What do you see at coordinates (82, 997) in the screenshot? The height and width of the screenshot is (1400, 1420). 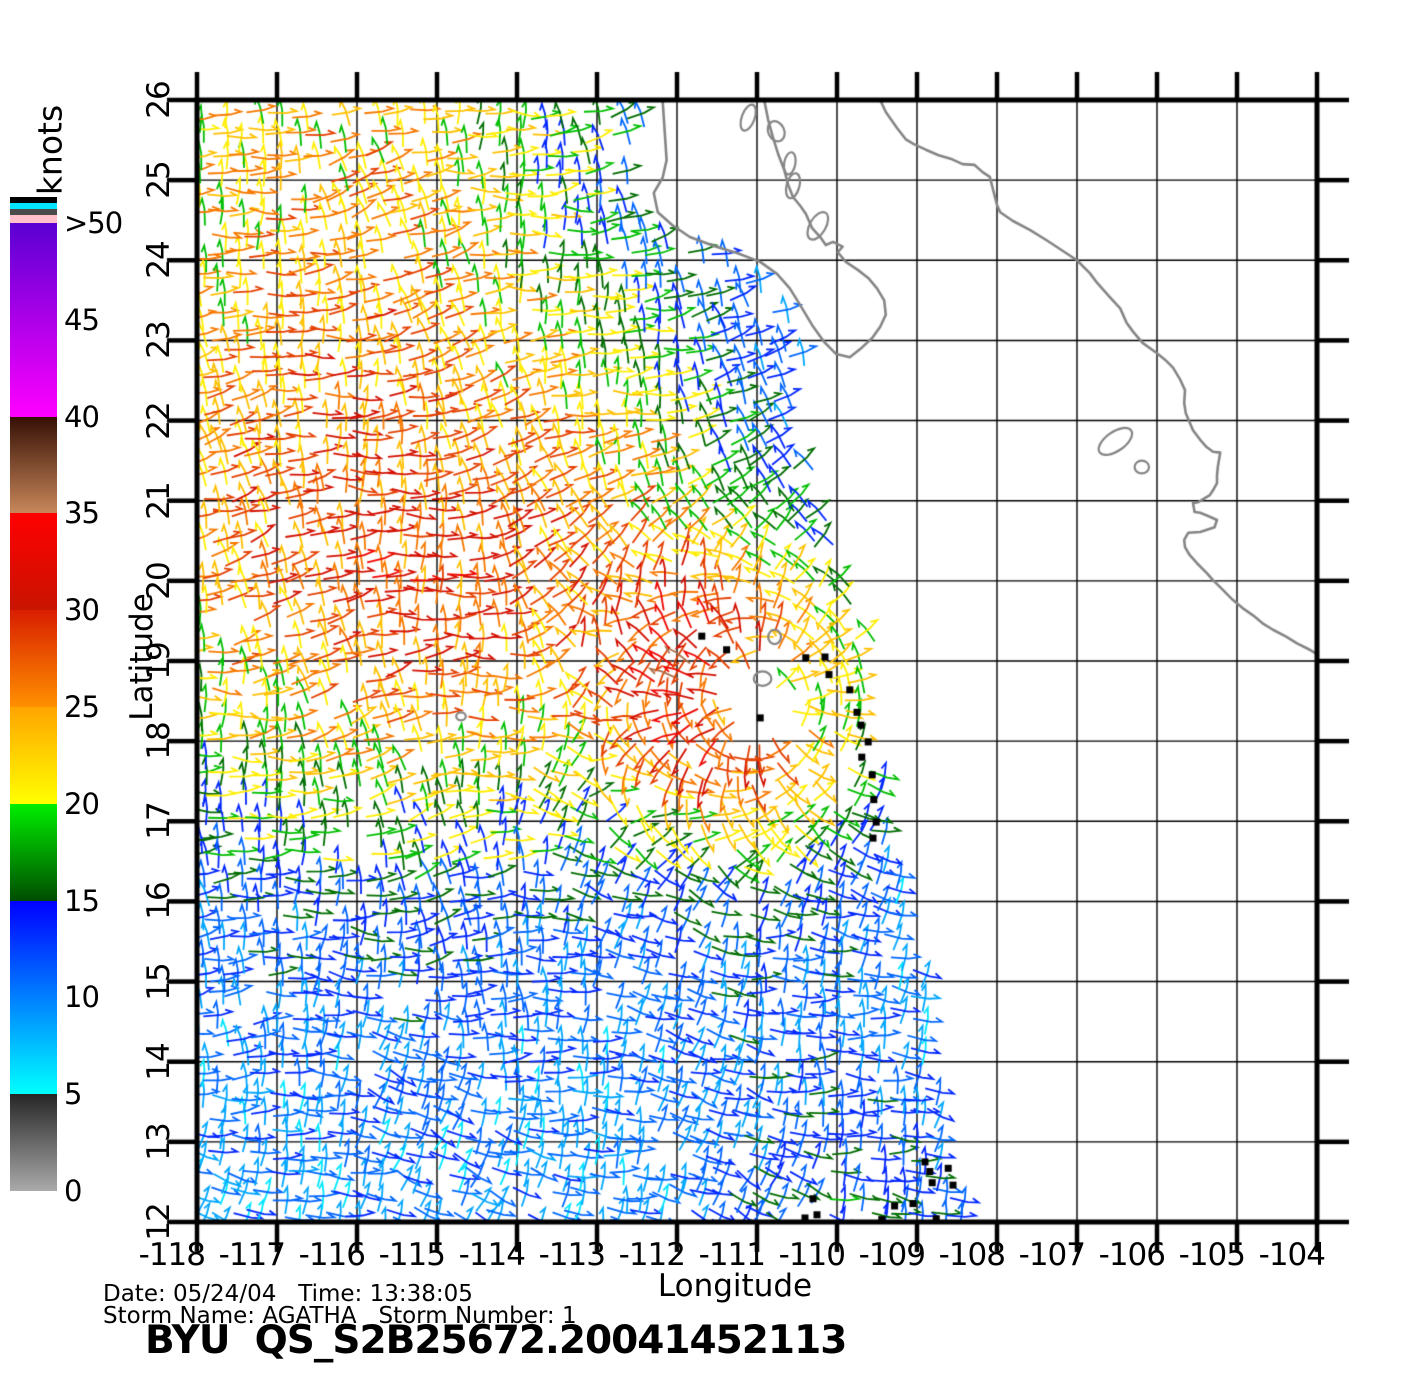 I see `colorbar-tick-label: 10` at bounding box center [82, 997].